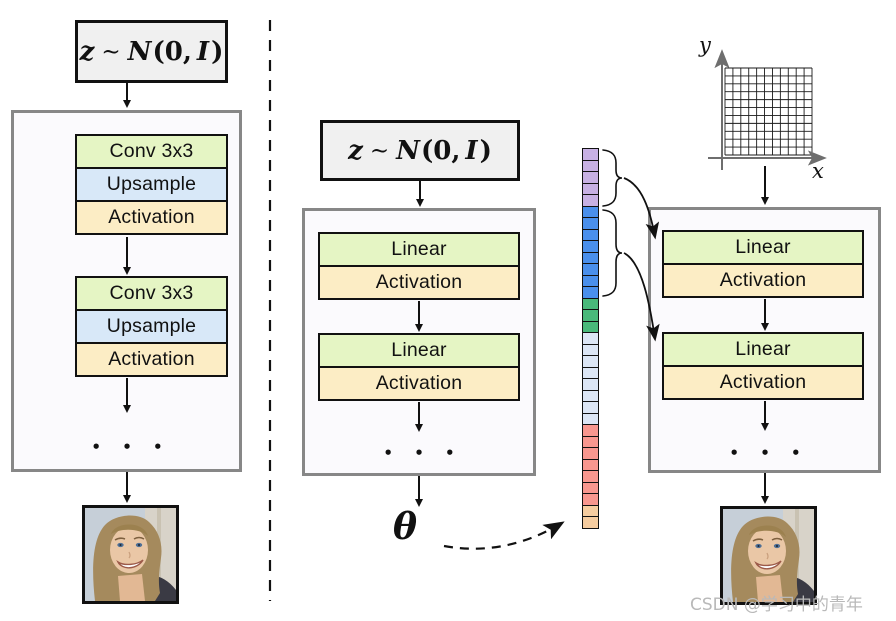 The height and width of the screenshot is (621, 896). Describe the element at coordinates (768, 111) in the screenshot. I see `coordinate-grid` at that location.